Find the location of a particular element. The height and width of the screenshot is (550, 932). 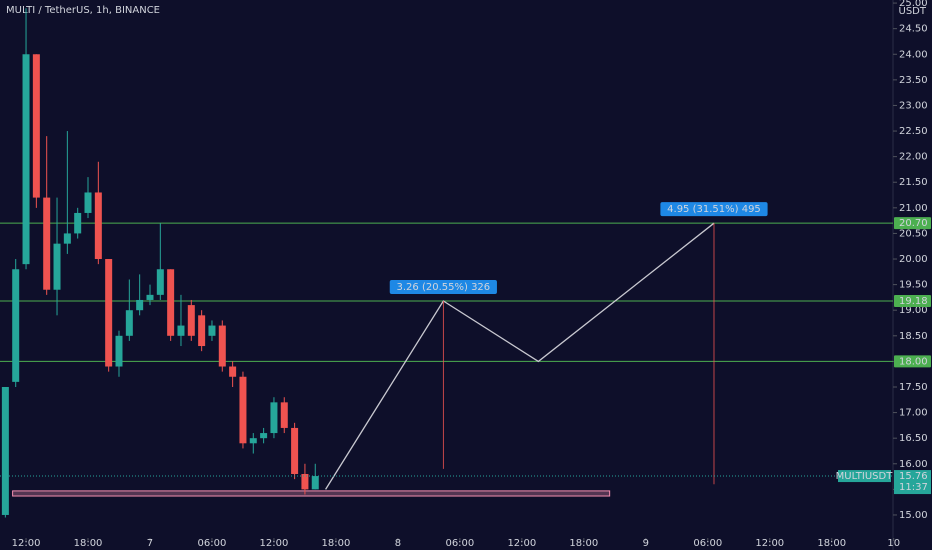

x-tick-label: 7 is located at coordinates (150, 543).